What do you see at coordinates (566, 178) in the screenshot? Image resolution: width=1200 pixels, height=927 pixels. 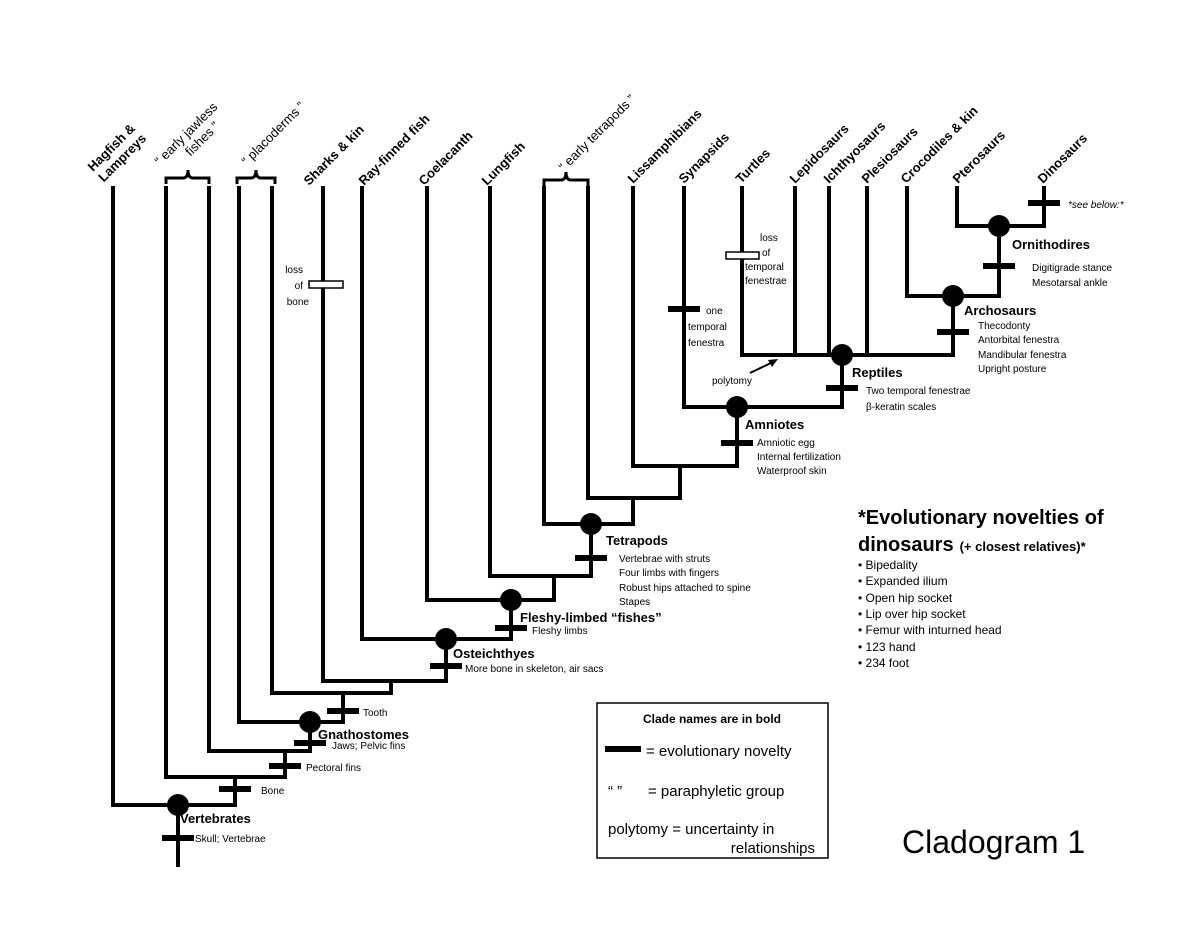 I see `brace-early-tetrapods` at bounding box center [566, 178].